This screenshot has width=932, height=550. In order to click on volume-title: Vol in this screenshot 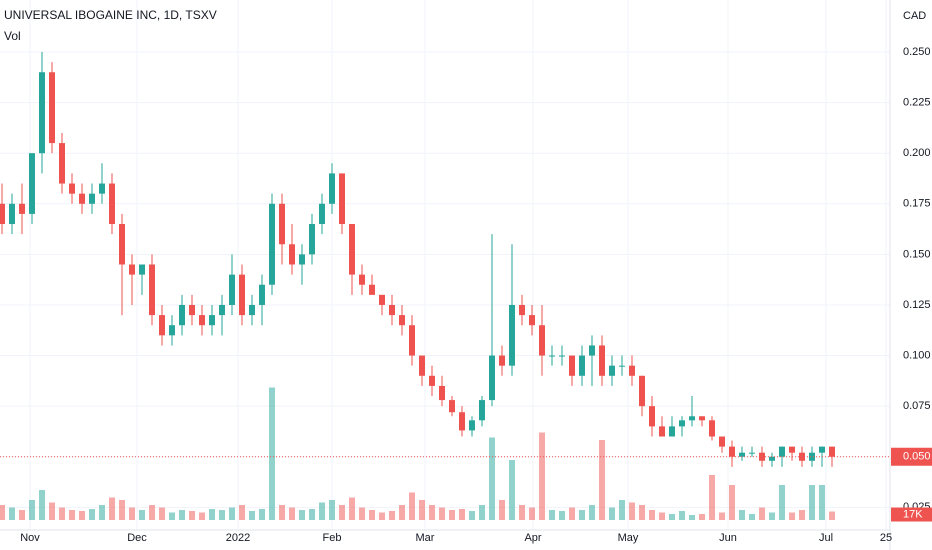, I will do `click(12, 36)`.